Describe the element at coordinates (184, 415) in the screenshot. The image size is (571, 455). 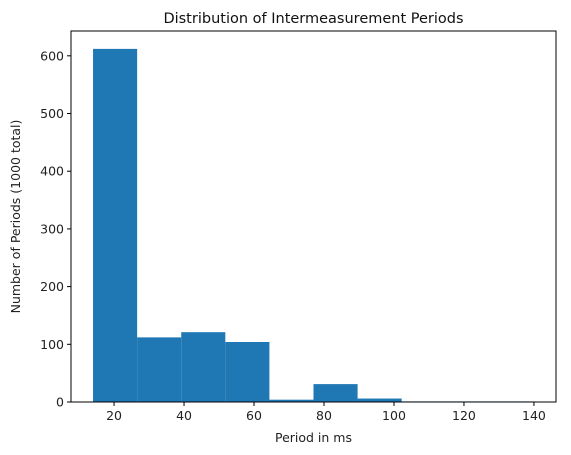
I see `x-tick-label: 40` at that location.